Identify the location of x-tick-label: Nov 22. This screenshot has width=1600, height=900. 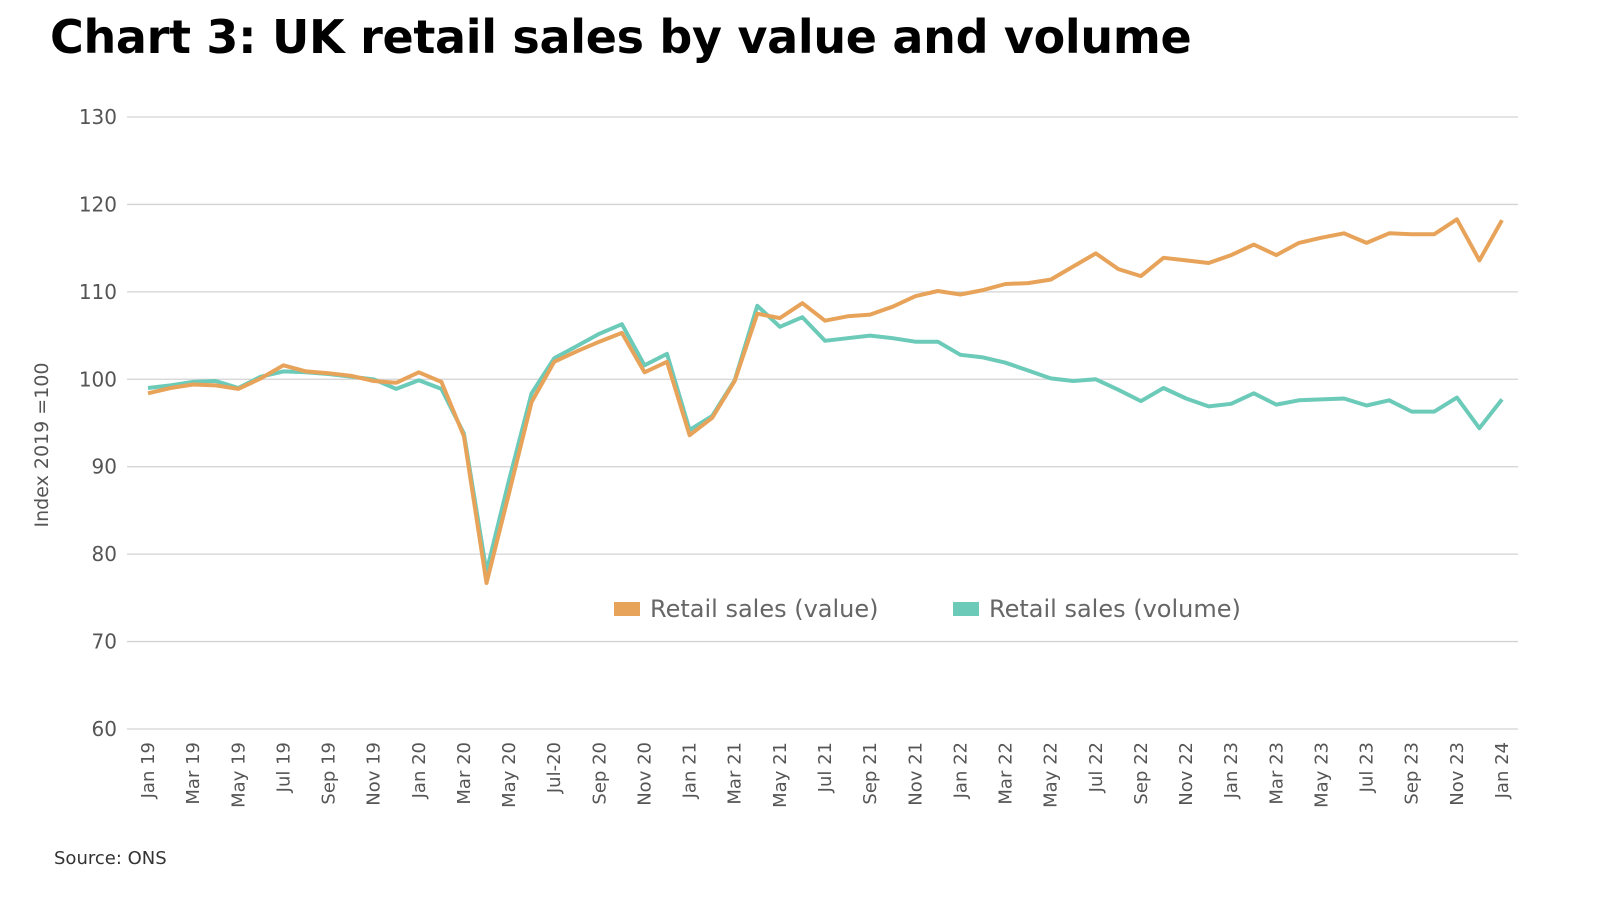
(1186, 774).